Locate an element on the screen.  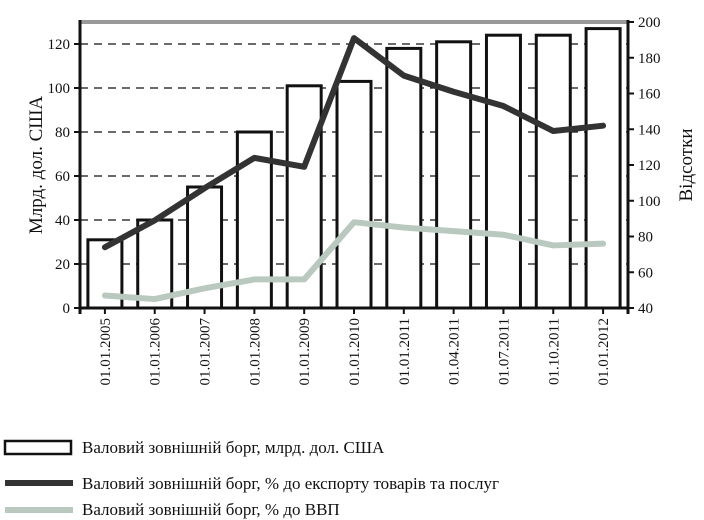
left-axis: 0 20 40 60 80 100 120 is located at coordinates (64, 177).